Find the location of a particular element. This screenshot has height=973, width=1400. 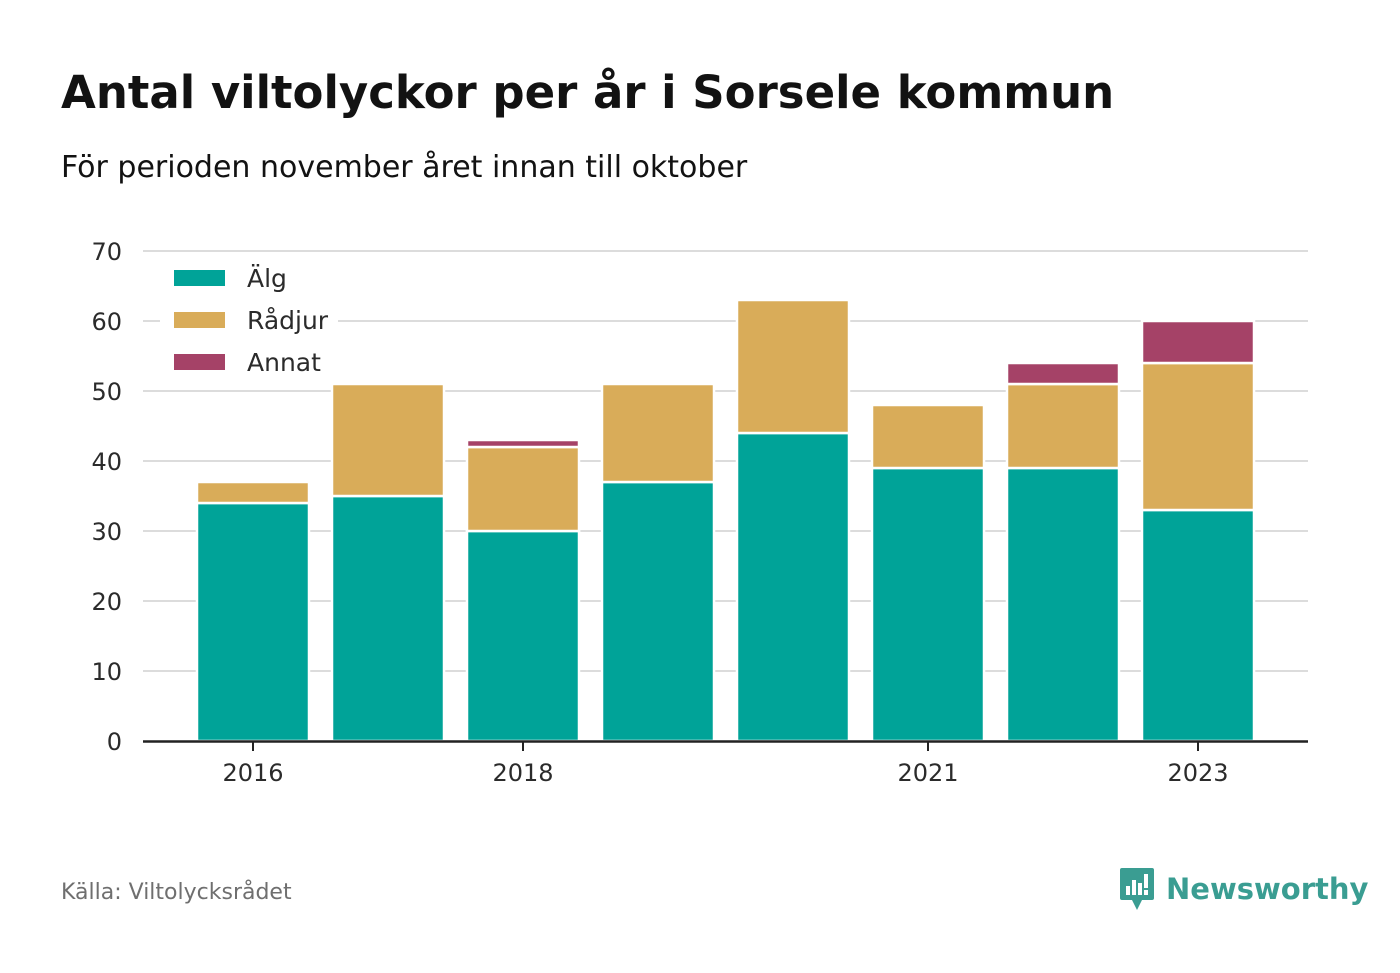

bar-segment-rådjur-2020 is located at coordinates (793, 366).